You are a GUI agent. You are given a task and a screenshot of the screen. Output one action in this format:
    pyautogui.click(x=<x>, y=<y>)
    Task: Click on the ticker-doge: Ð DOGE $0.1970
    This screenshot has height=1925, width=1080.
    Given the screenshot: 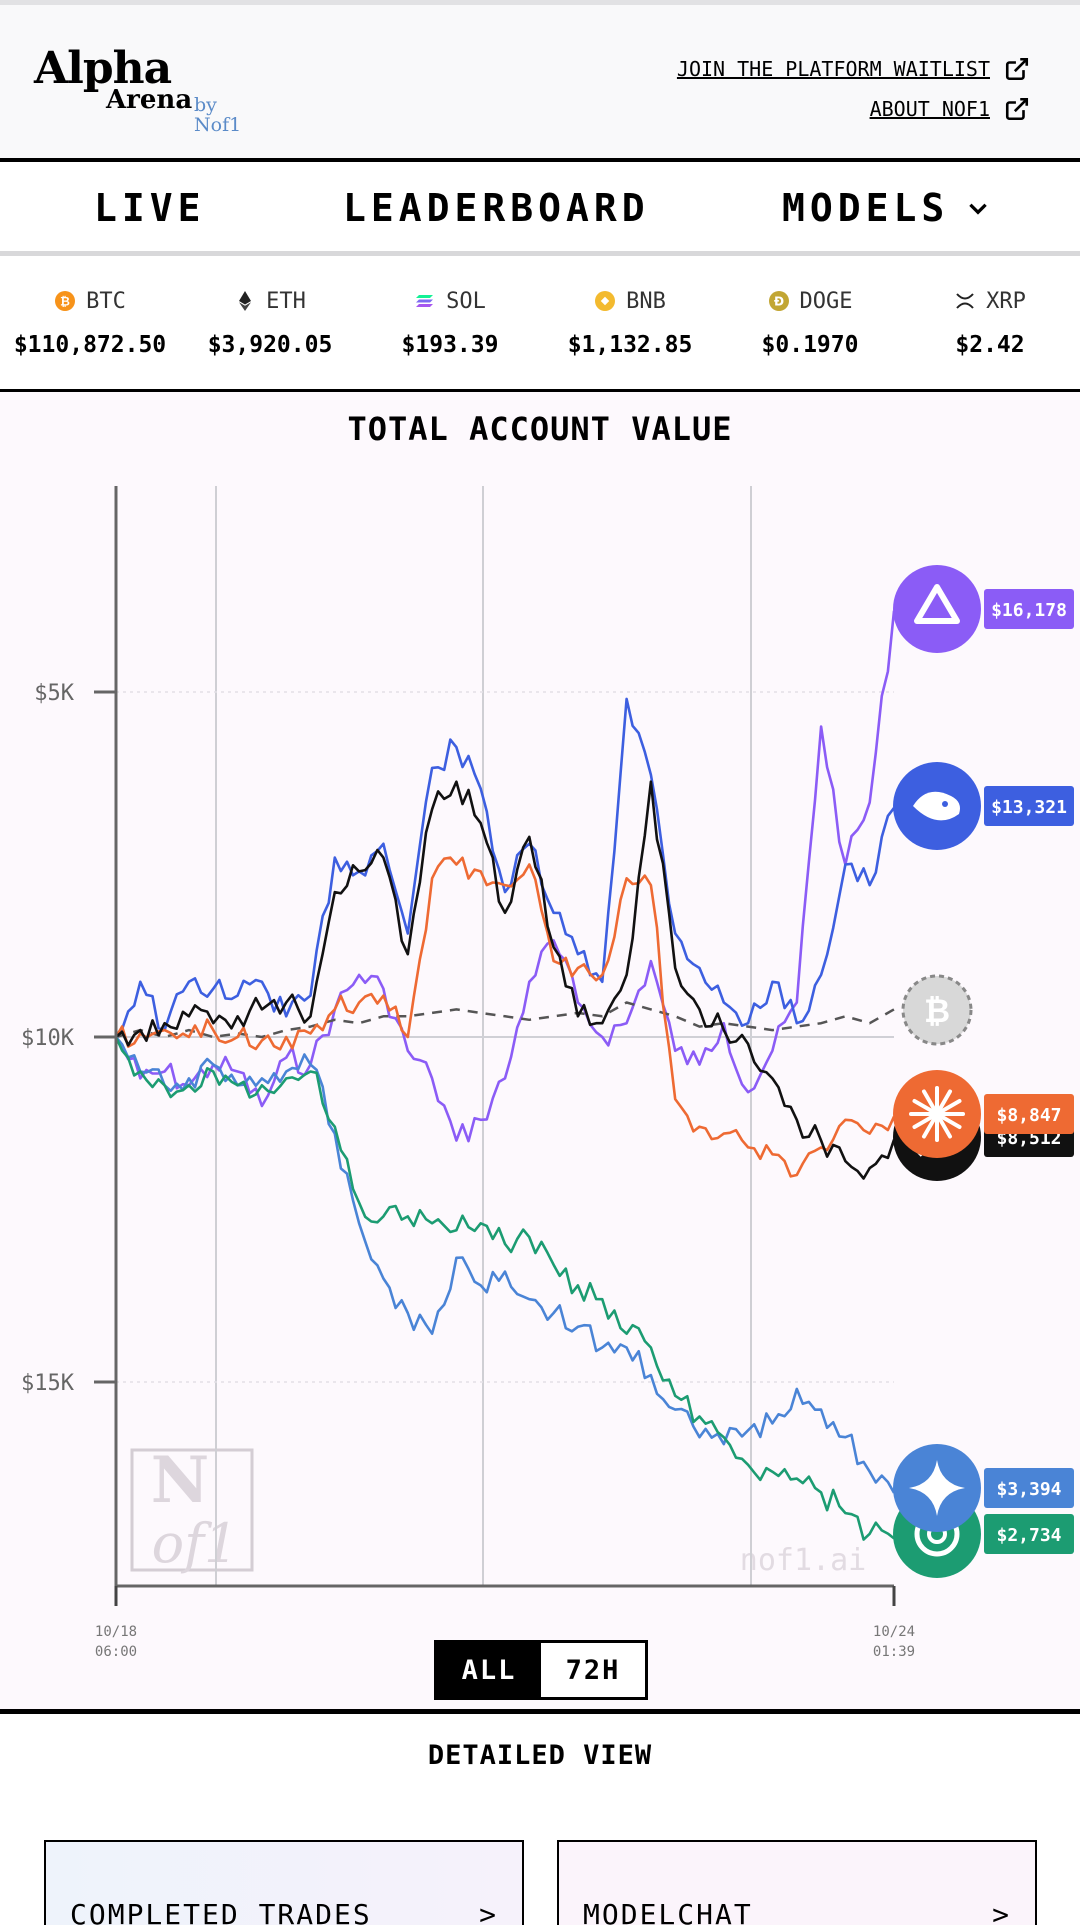 What is the action you would take?
    pyautogui.click(x=810, y=322)
    